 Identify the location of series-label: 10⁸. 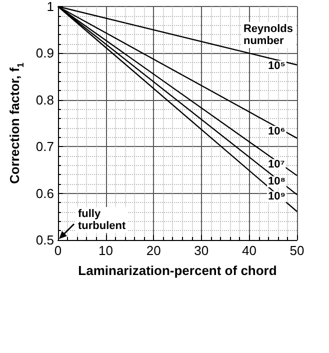
(277, 182).